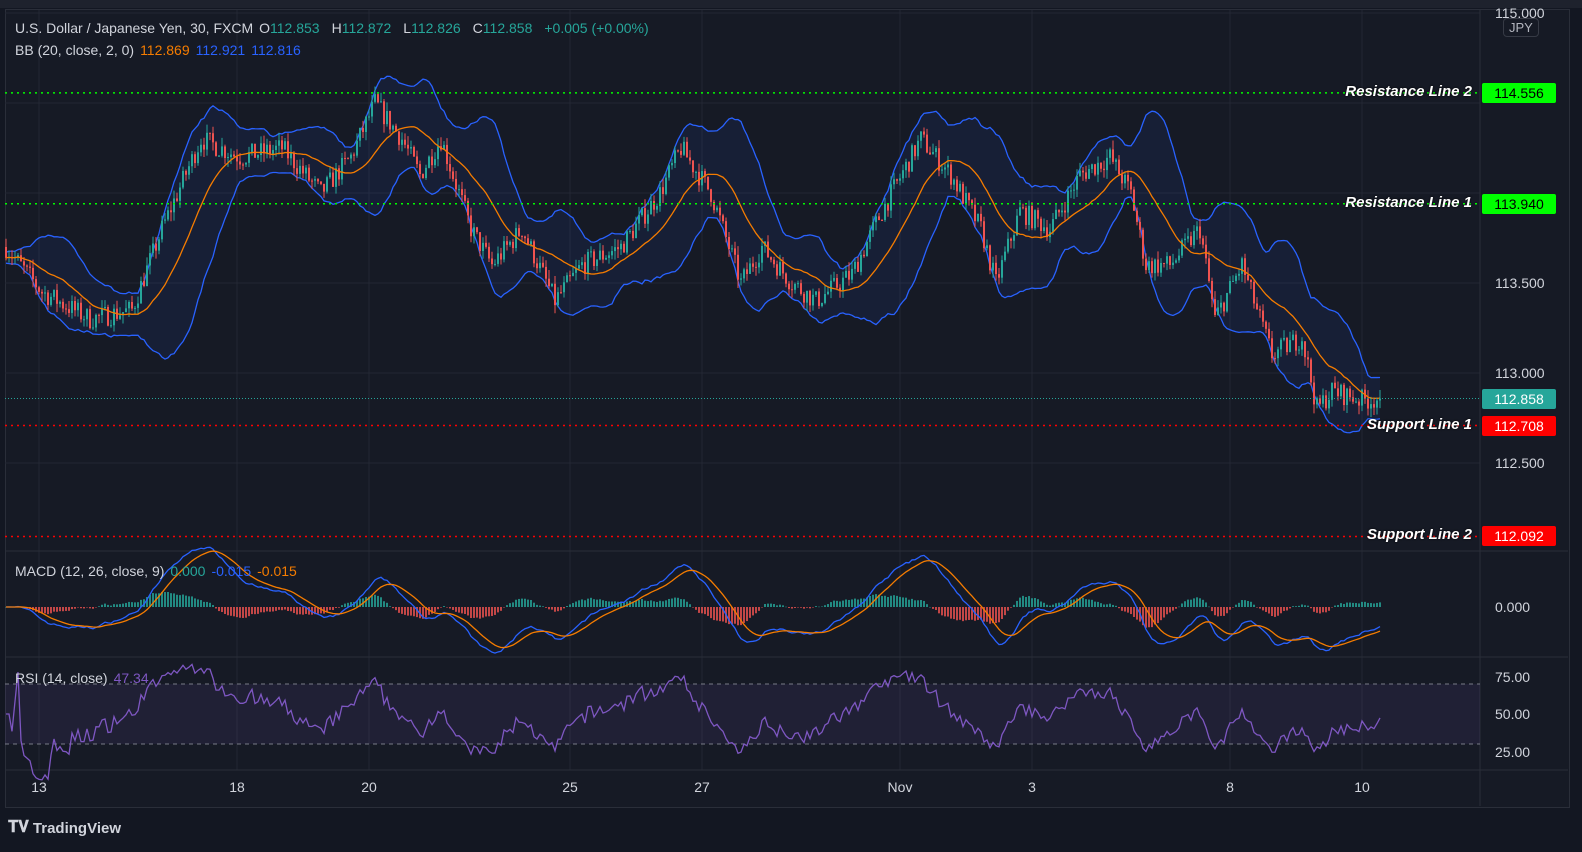 Image resolution: width=1582 pixels, height=852 pixels. I want to click on bb-label: BB (20, close, 2, 0), so click(75, 50).